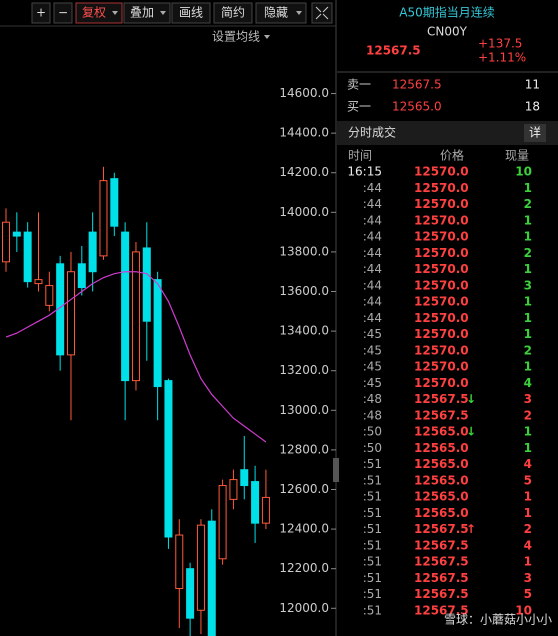  What do you see at coordinates (304, 489) in the screenshot?
I see `y-tick-label: 12600.0` at bounding box center [304, 489].